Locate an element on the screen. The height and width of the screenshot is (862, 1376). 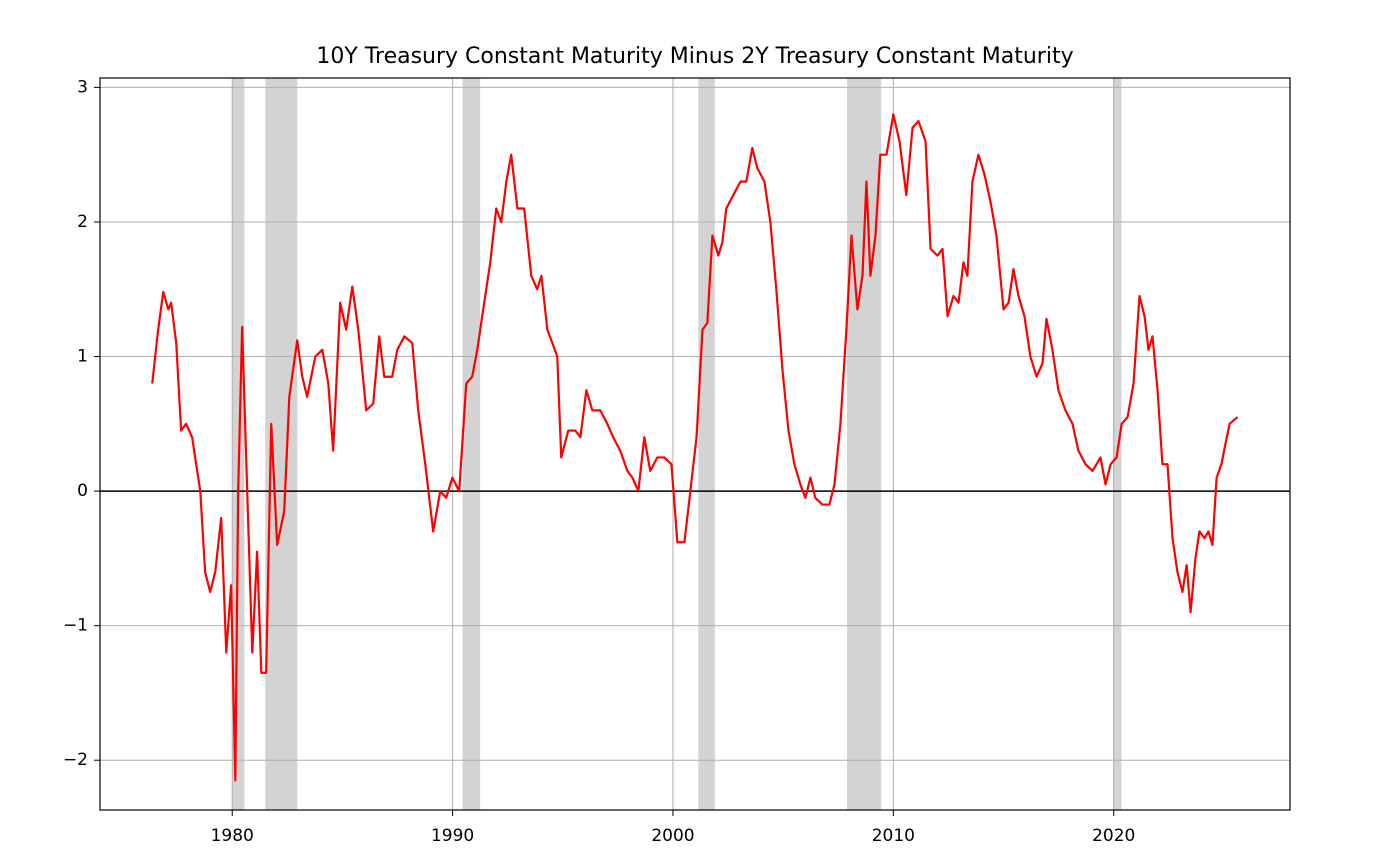
y-tick-label: 2 is located at coordinates (82, 222).